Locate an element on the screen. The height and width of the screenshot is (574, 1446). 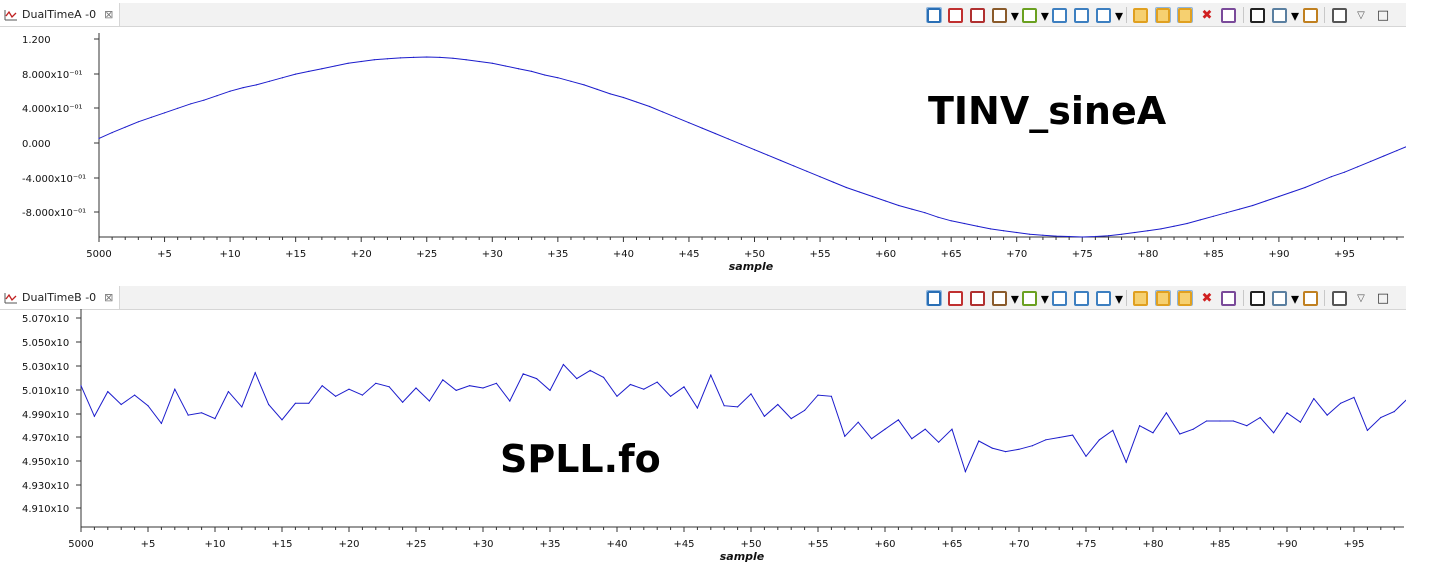
tab-dualtime-a: DualTimeA -0 ⊠ is located at coordinates (60, 14).